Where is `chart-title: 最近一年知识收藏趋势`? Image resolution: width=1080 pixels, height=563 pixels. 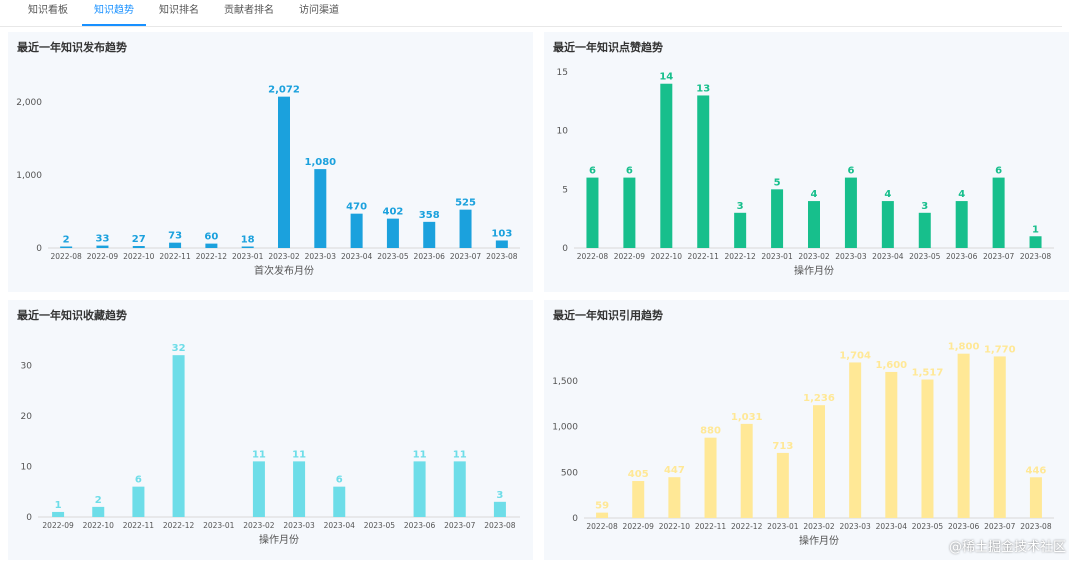
chart-title: 最近一年知识收藏趋势 is located at coordinates (72, 315).